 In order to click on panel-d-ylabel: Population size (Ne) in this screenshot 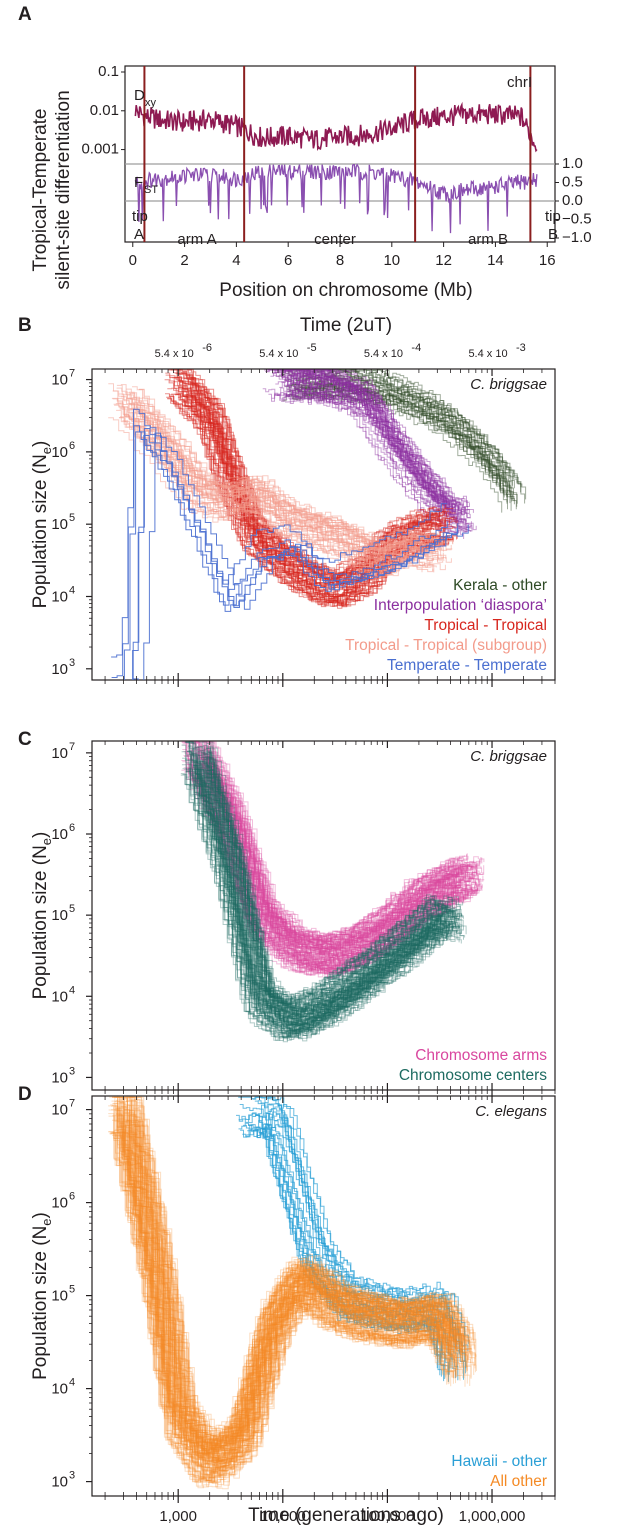, I will do `click(42, 1296)`.